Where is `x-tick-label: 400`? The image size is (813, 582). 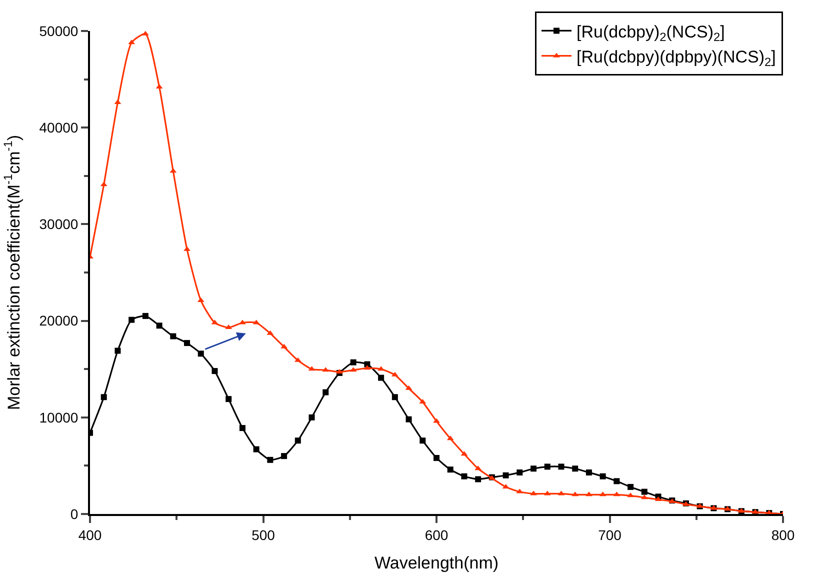
x-tick-label: 400 is located at coordinates (90, 534).